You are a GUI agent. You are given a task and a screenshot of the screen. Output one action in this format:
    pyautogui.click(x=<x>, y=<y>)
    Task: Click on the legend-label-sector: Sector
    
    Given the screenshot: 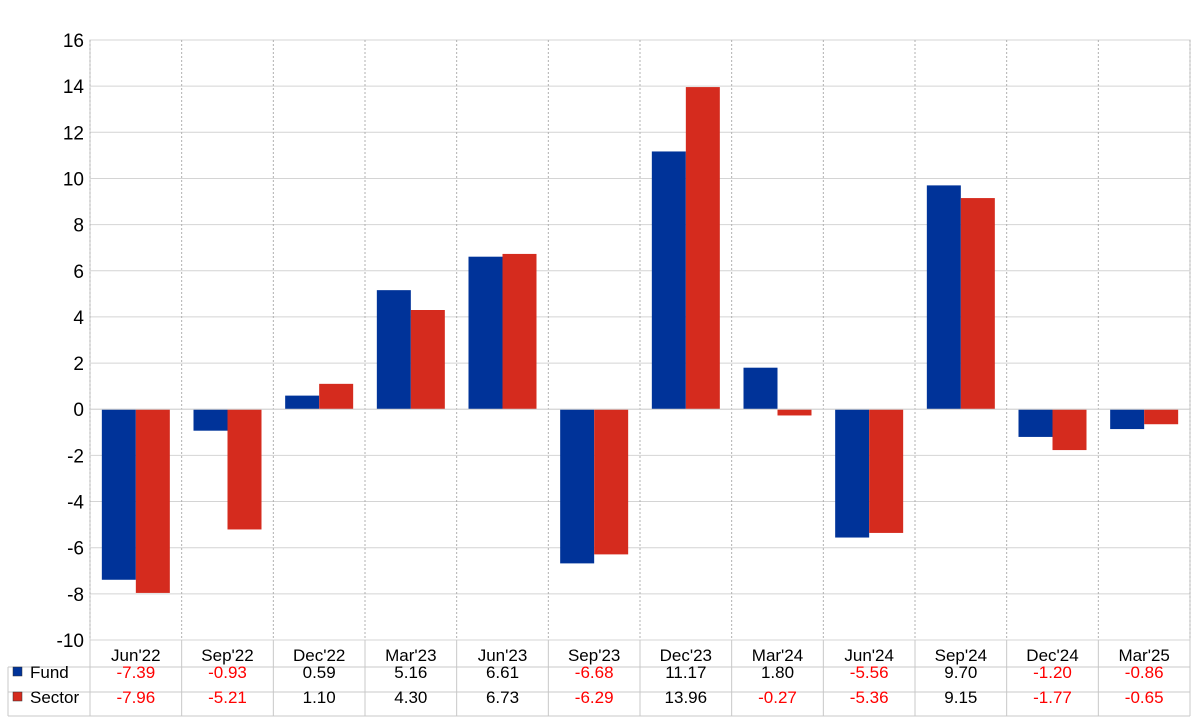 What is the action you would take?
    pyautogui.click(x=54, y=697)
    